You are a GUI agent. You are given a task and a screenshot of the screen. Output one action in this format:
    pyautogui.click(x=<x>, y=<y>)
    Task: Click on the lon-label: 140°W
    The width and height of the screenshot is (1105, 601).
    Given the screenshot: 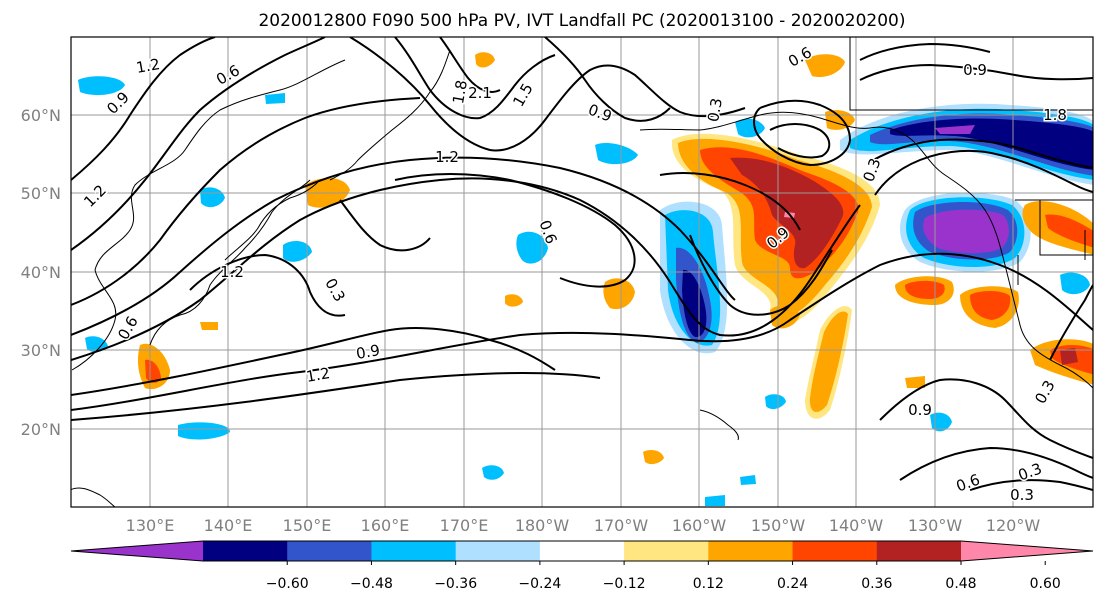 What is the action you would take?
    pyautogui.click(x=856, y=525)
    